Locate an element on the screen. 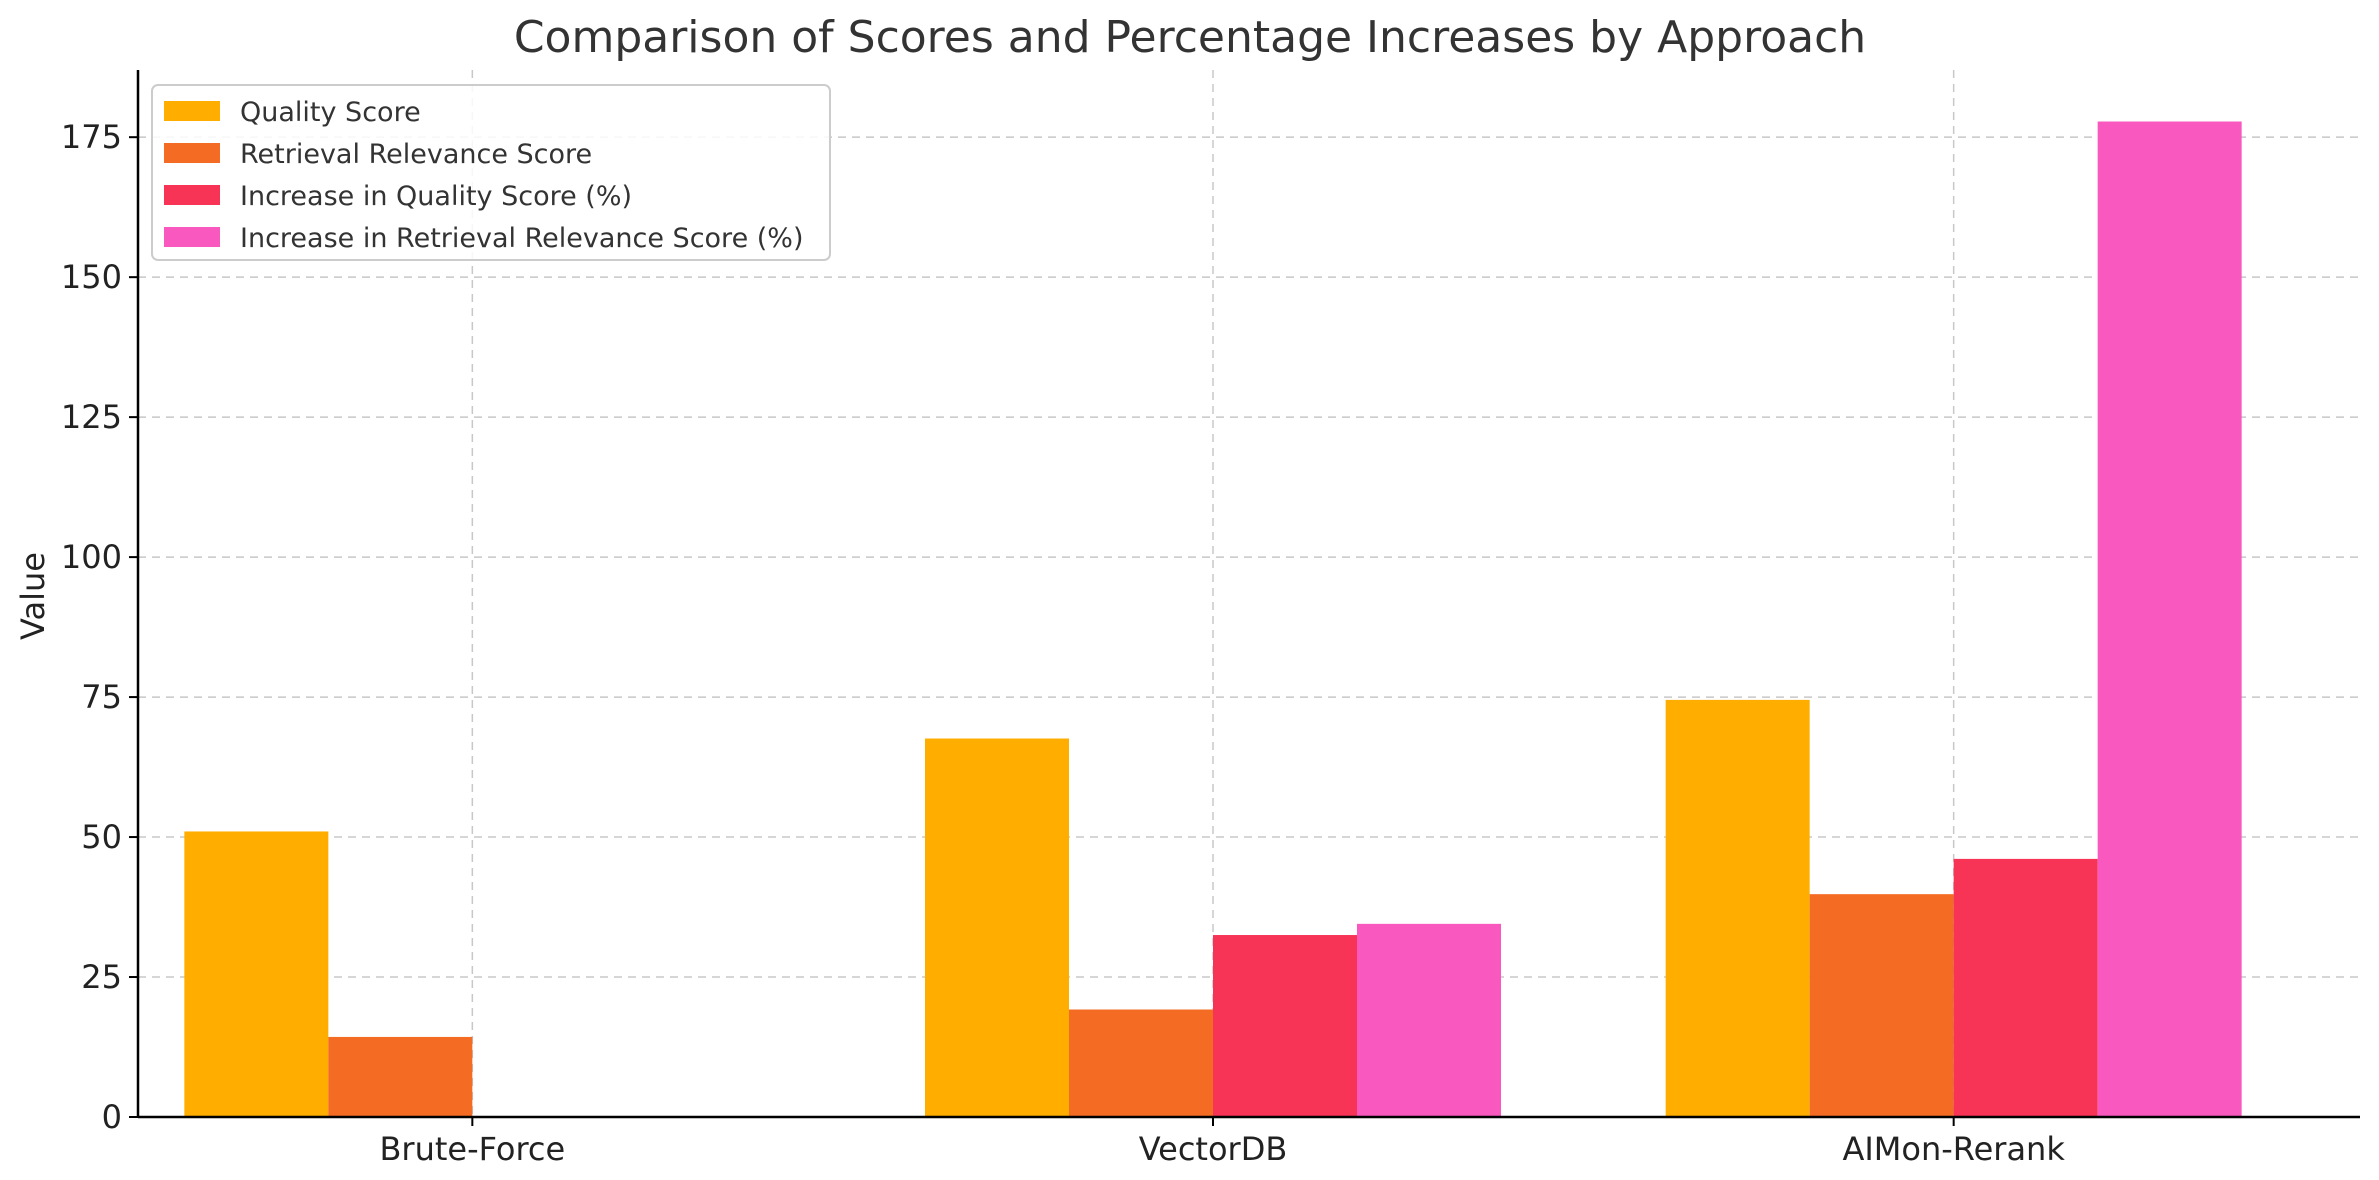  y-axis-label: Value is located at coordinates (33, 596).